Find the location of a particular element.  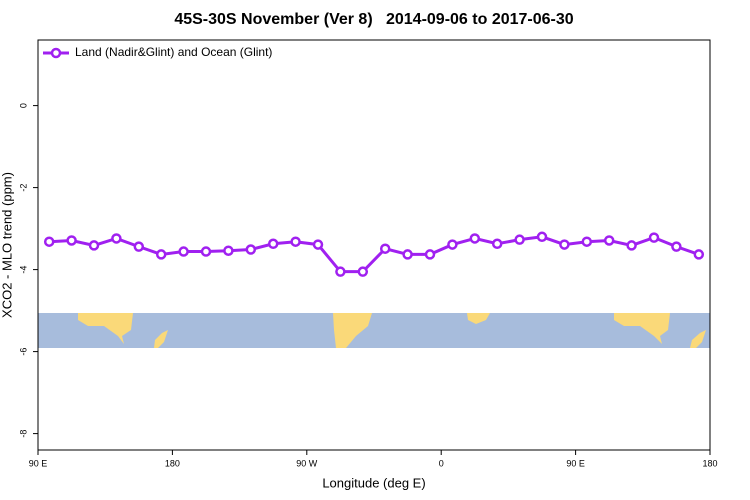

y-axis-label: XCO2 - MLO trend (ppm) is located at coordinates (7, 245).